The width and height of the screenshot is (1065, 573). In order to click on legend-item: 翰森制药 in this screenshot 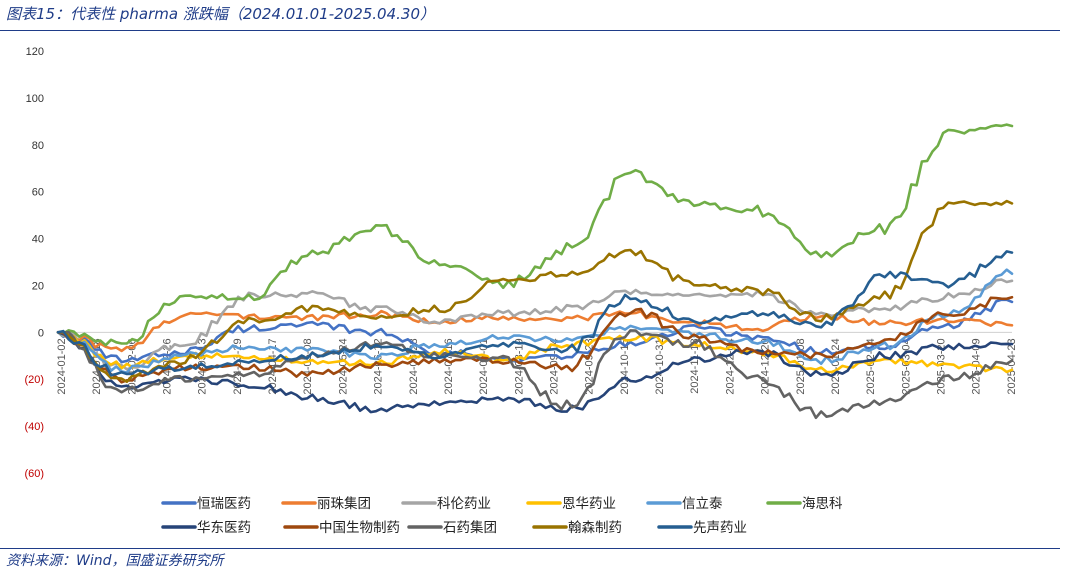, I will do `click(577, 528)`.